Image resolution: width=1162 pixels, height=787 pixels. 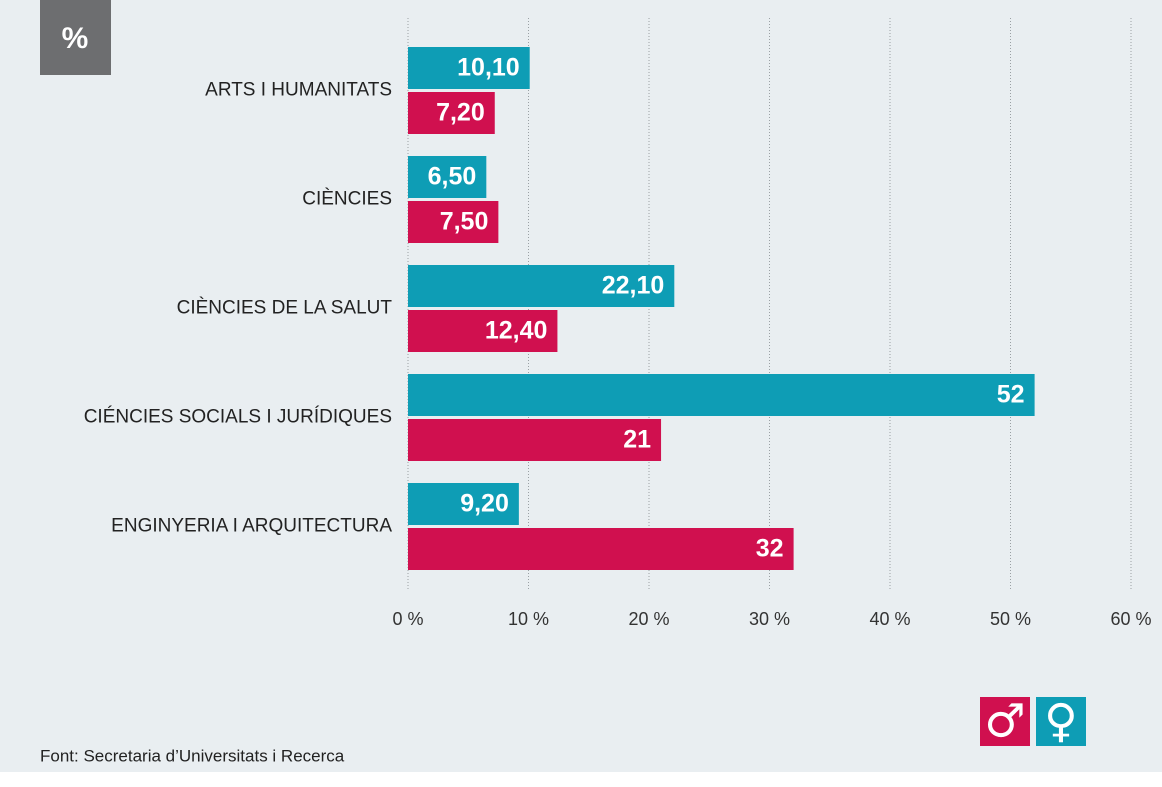 What do you see at coordinates (1011, 395) in the screenshot?
I see `value-label: 52` at bounding box center [1011, 395].